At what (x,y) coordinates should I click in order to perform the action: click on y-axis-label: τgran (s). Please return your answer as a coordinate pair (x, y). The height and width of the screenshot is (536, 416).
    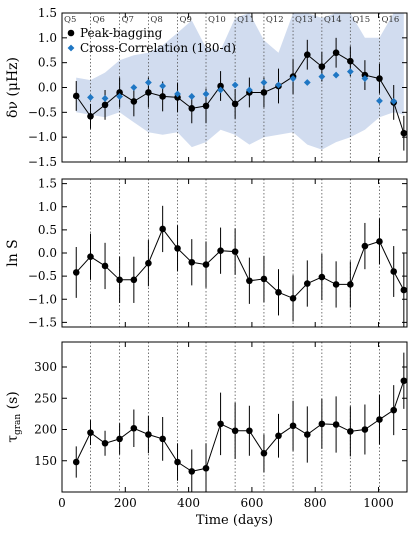
    Looking at the image, I should click on (14, 417).